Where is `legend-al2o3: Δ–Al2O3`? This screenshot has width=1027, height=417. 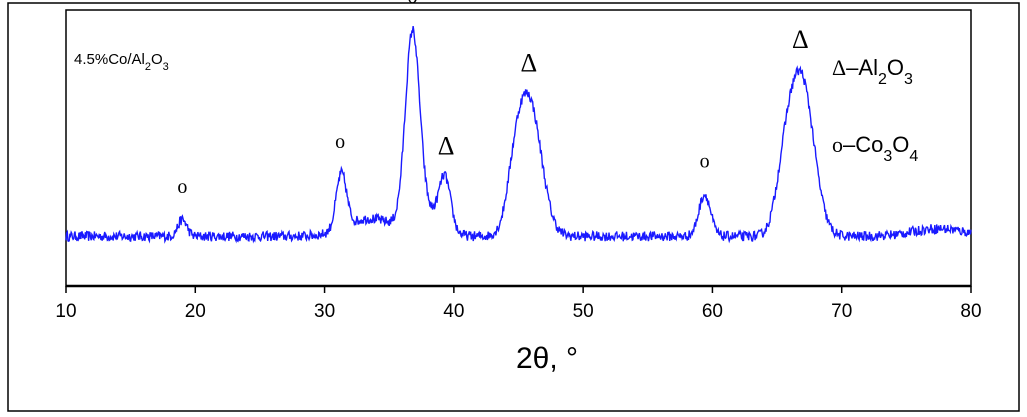
legend-al2o3: Δ–Al2O3 is located at coordinates (872, 71).